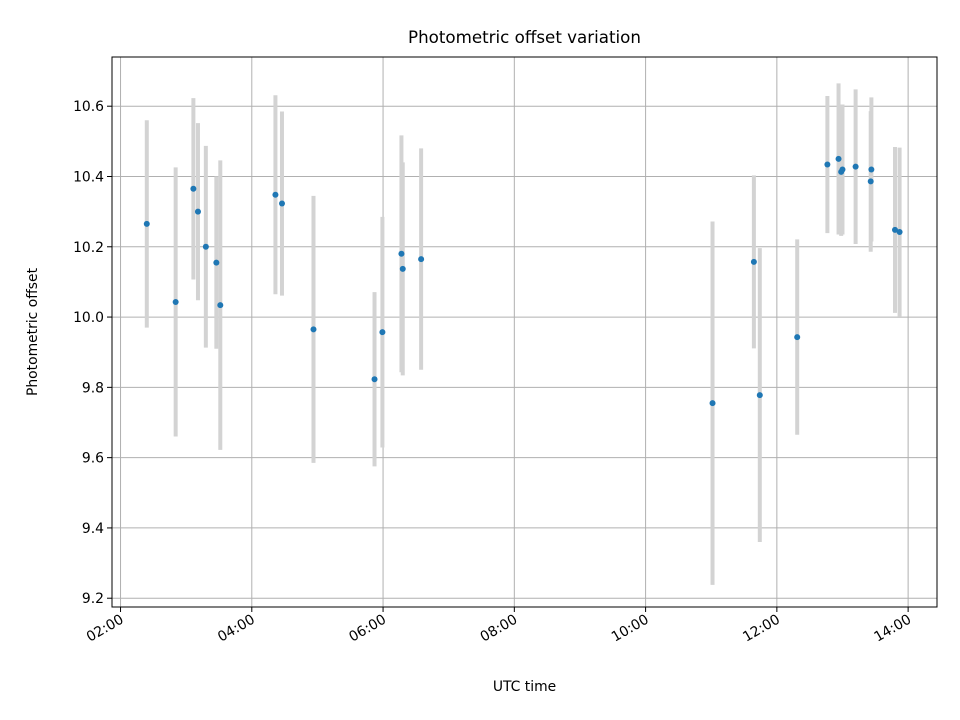 The image size is (960, 720). I want to click on y-tick-label: 9.2, so click(93, 599).